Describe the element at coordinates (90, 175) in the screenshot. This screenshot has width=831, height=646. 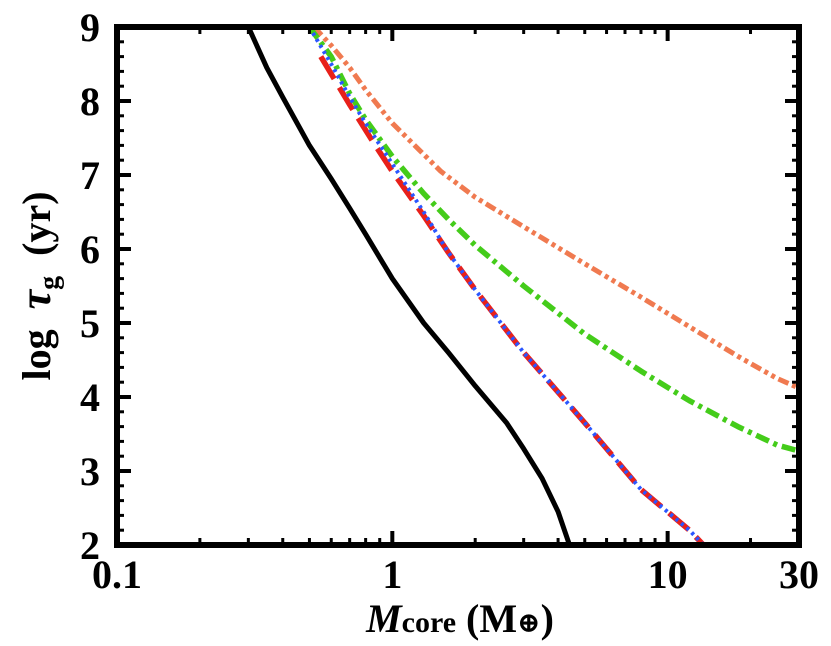
I see `y-tick-label: 7` at that location.